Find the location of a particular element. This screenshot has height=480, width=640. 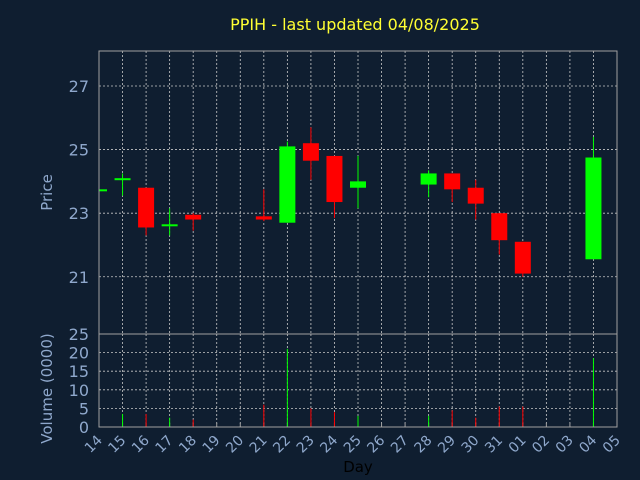

x-tick-label: 23 is located at coordinates (306, 445).